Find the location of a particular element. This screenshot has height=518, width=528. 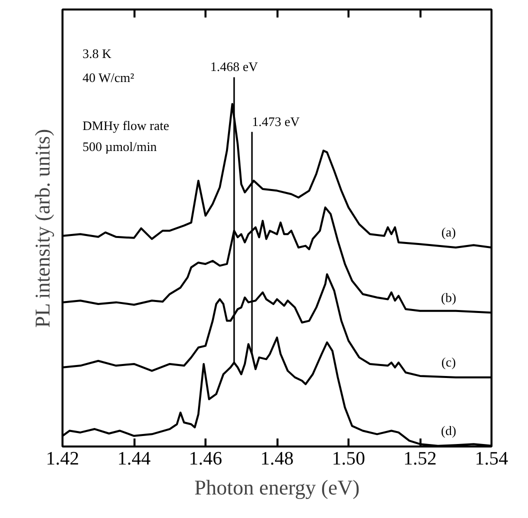

series-label: (b) is located at coordinates (448, 297).